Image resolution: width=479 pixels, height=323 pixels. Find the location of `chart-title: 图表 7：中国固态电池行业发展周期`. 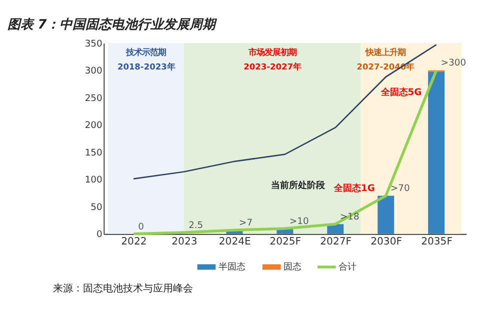

chart-title: 图表 7：中国固态电池行业发展周期 is located at coordinates (112, 24).